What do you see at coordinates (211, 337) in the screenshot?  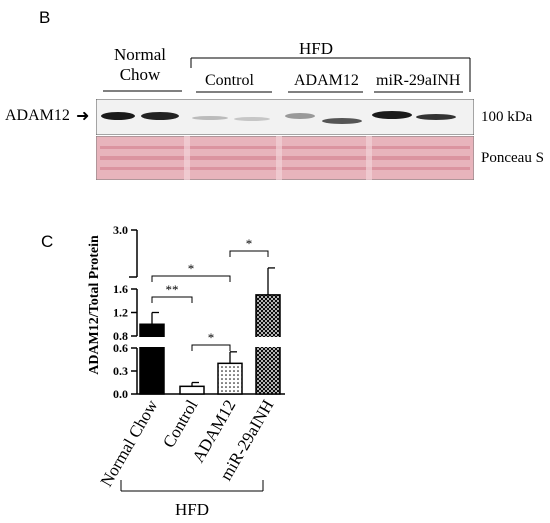 I see `significance-label-1: *` at bounding box center [211, 337].